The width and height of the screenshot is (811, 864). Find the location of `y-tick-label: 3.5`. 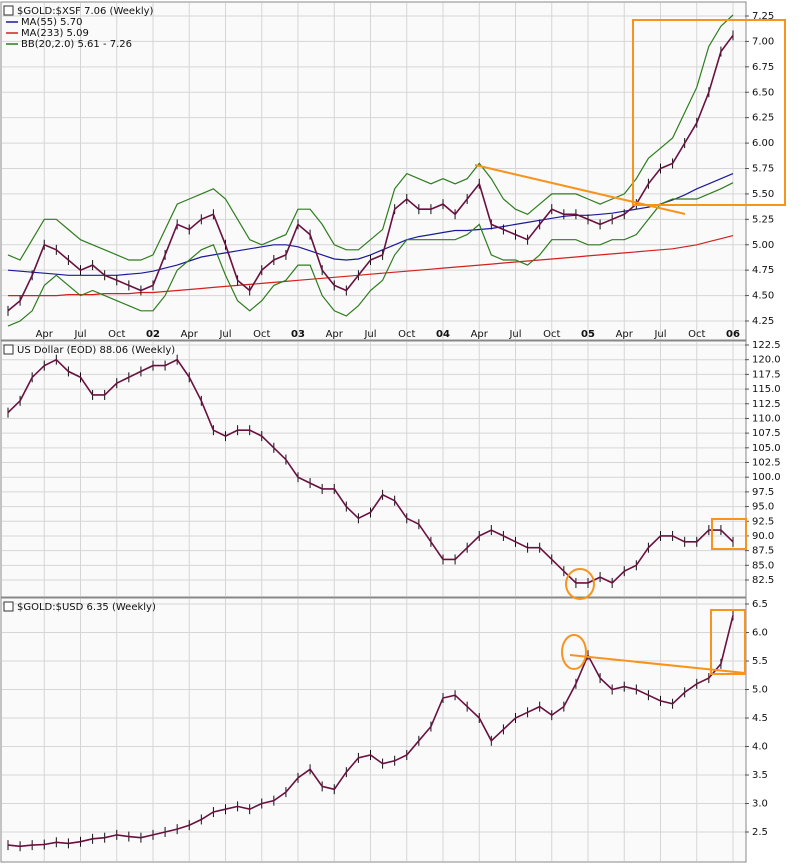

y-tick-label: 3.5 is located at coordinates (760, 775).